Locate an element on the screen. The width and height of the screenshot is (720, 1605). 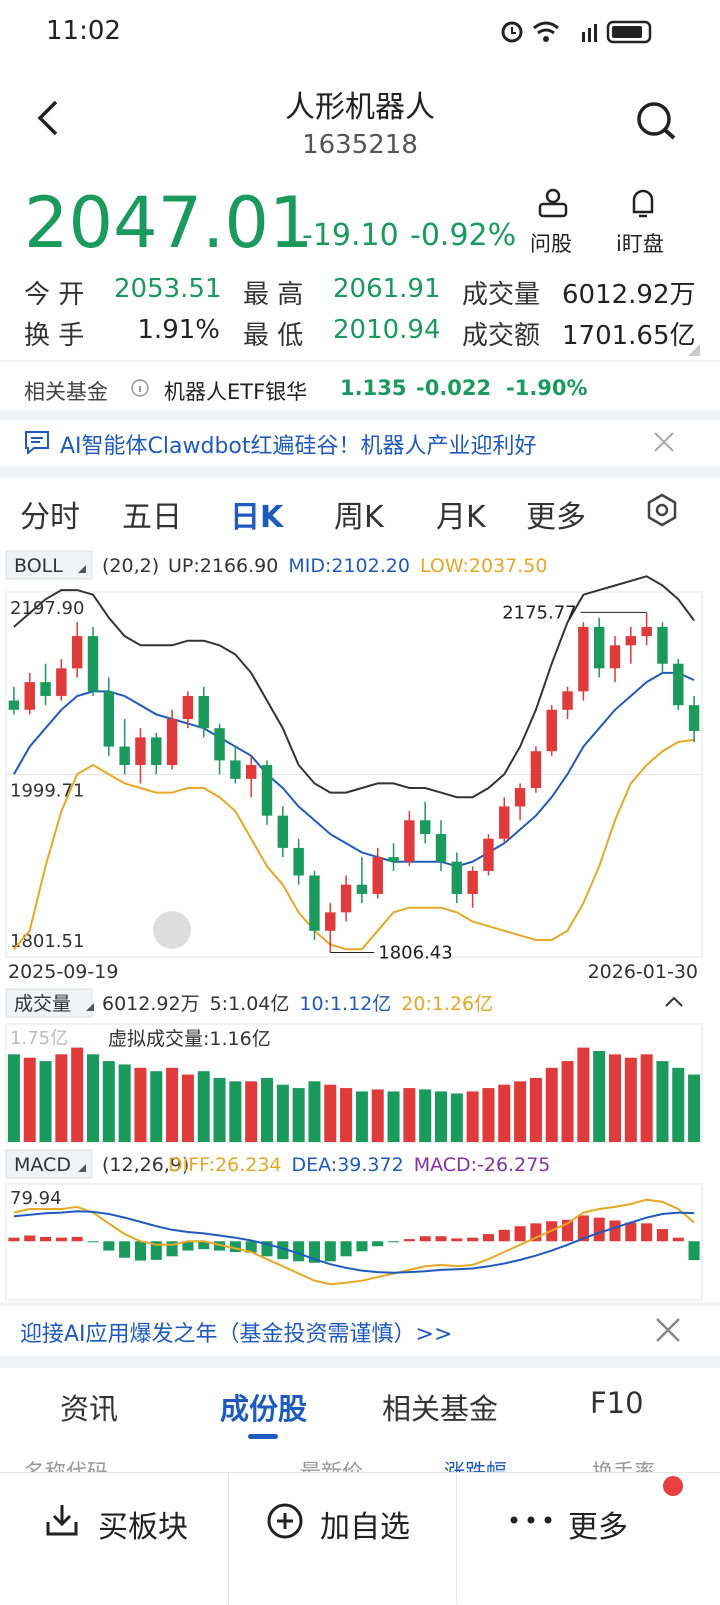
index-code: 1635218 is located at coordinates (360, 145).